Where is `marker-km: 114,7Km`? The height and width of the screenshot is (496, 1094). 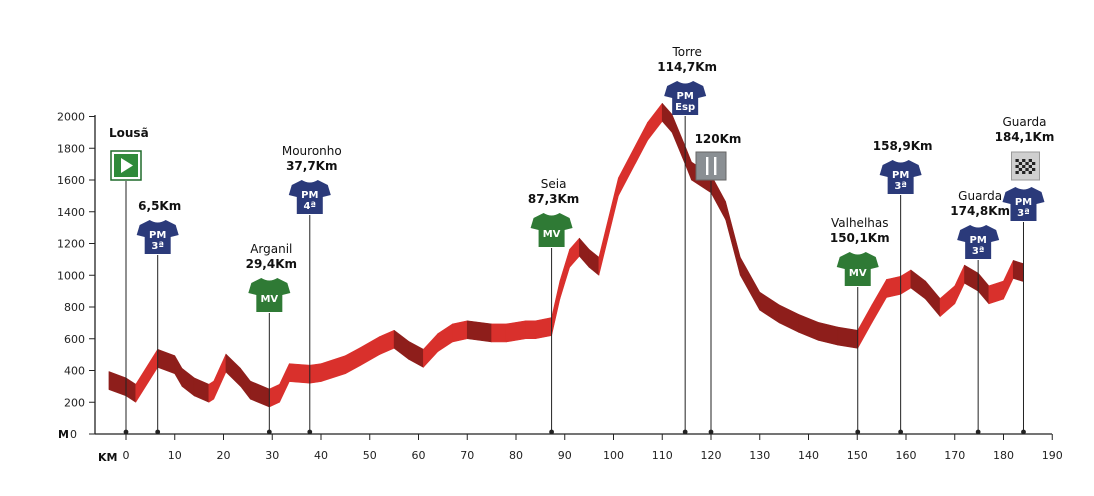 marker-km: 114,7Km is located at coordinates (687, 67).